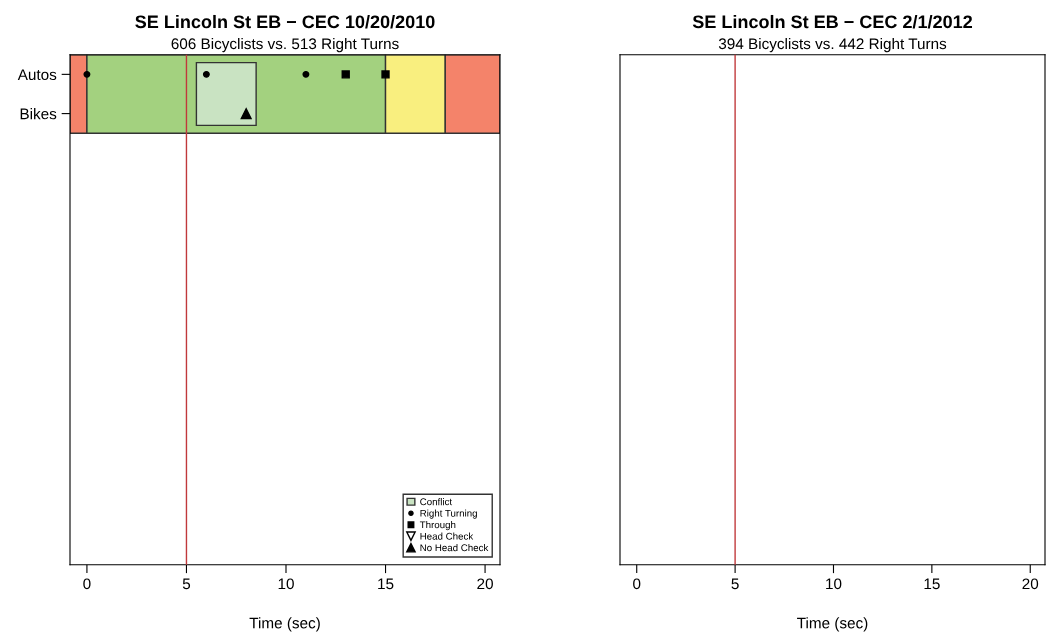 The image size is (1049, 644). Describe the element at coordinates (448, 514) in the screenshot. I see `legend-label: Right Turning` at that location.